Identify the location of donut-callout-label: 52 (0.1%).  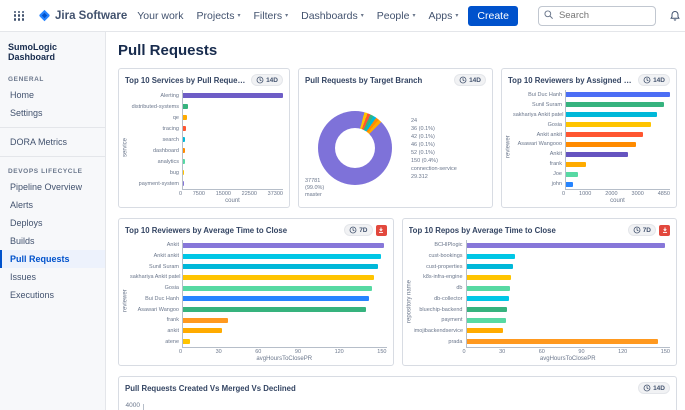
(423, 152).